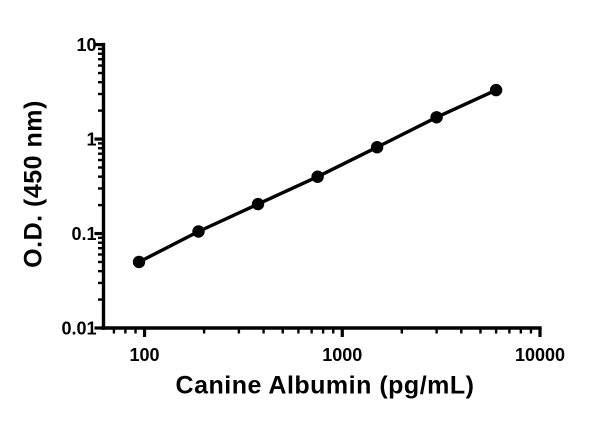  I want to click on x-tick-label: 1000, so click(342, 355).